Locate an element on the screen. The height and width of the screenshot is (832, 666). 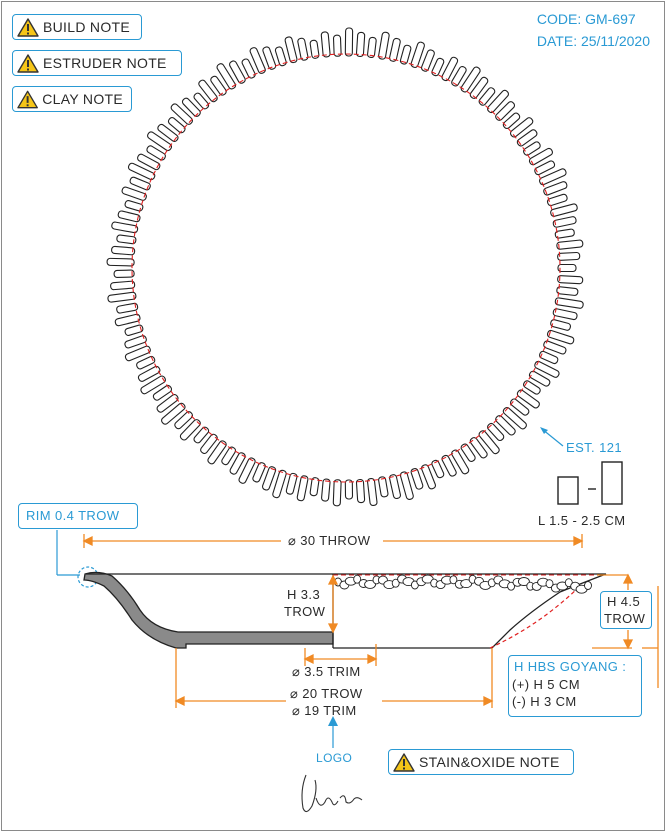
rim-label: RIM 0.4 TROW is located at coordinates (73, 515).